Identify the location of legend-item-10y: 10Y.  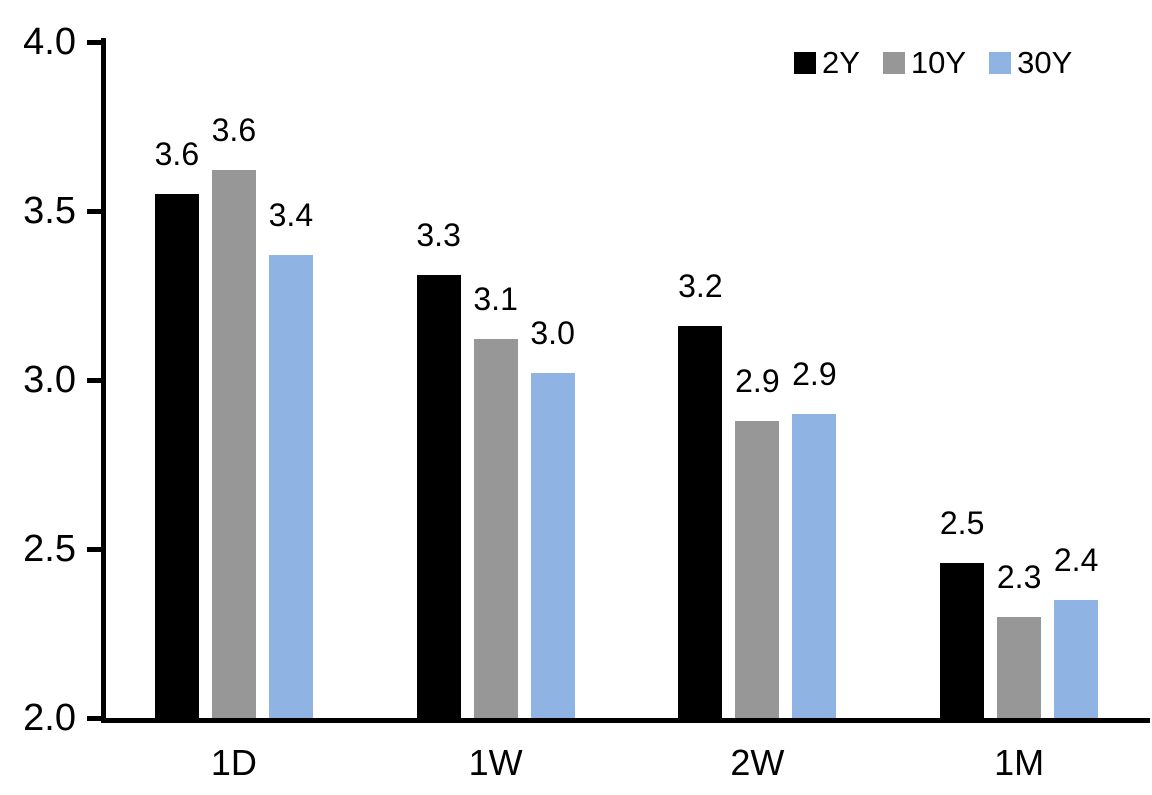
(924, 63).